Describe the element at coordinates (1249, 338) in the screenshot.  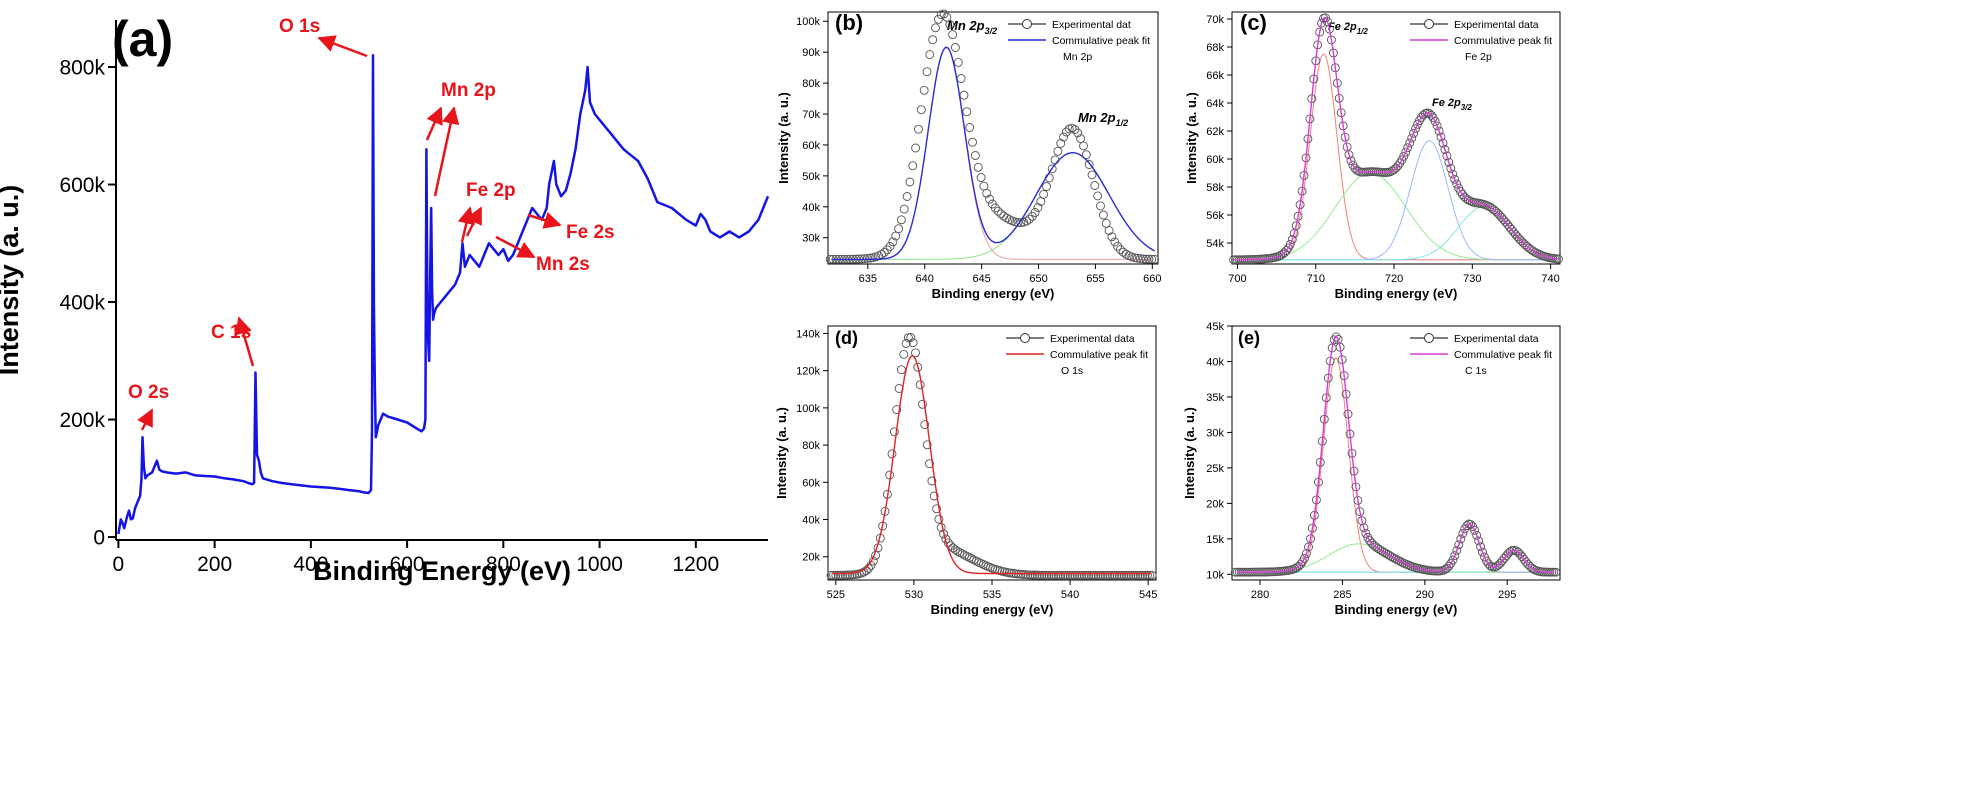
I see `panel-e-tag: (e)` at that location.